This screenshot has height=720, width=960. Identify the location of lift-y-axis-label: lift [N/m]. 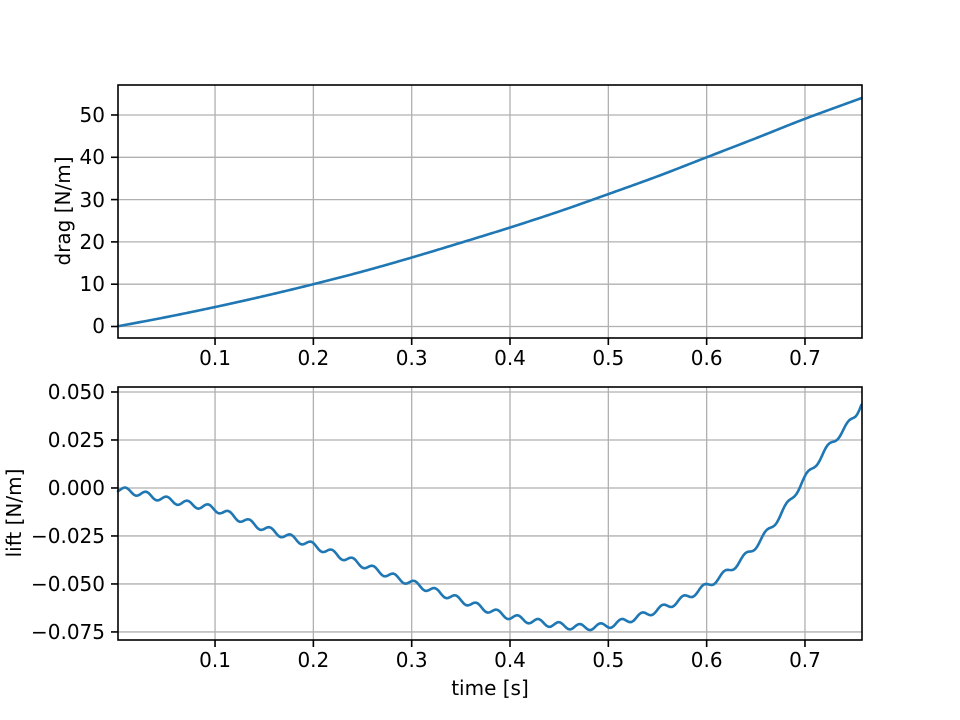
(14, 513).